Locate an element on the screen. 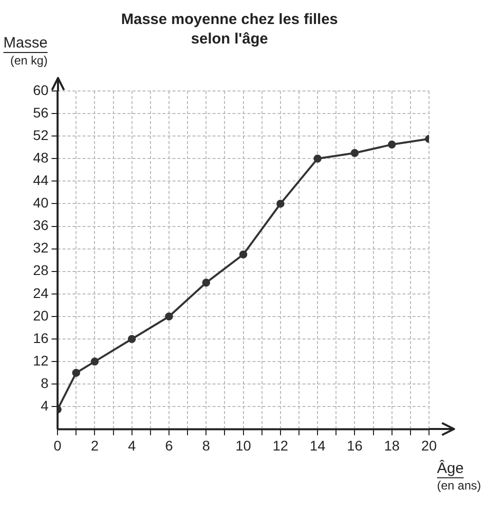 This screenshot has height=516, width=489. x-tick-label: 14 is located at coordinates (318, 445).